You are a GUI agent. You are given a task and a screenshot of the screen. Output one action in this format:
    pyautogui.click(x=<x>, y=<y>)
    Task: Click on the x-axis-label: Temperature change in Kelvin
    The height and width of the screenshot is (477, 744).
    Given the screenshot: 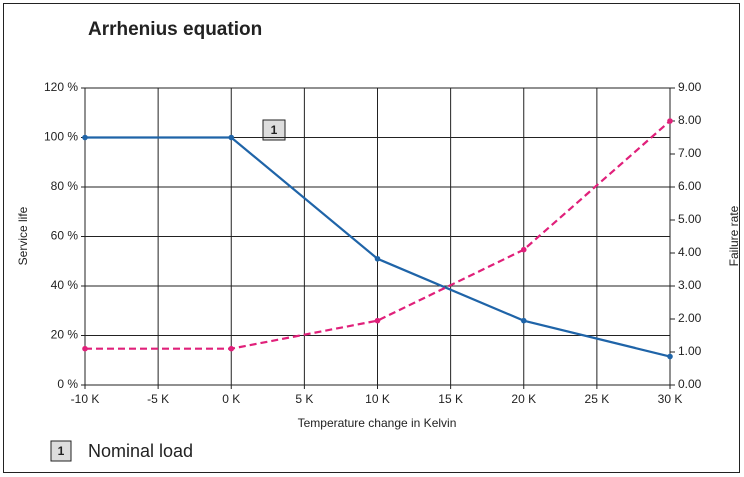 What is the action you would take?
    pyautogui.click(x=377, y=423)
    